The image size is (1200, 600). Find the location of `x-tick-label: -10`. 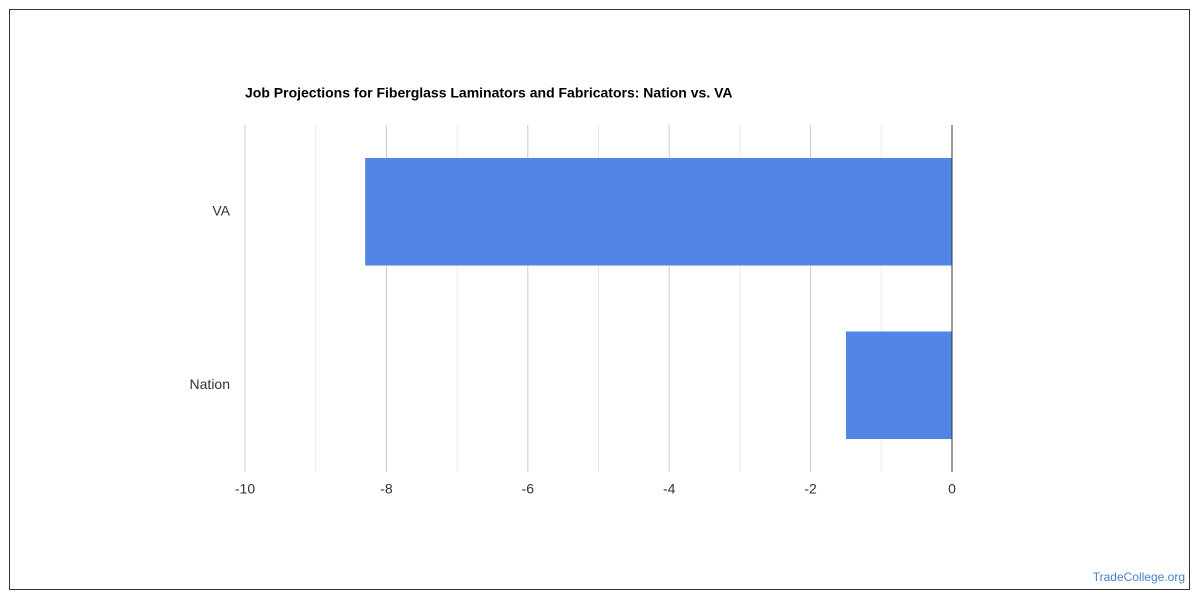

x-tick-label: -10 is located at coordinates (245, 489).